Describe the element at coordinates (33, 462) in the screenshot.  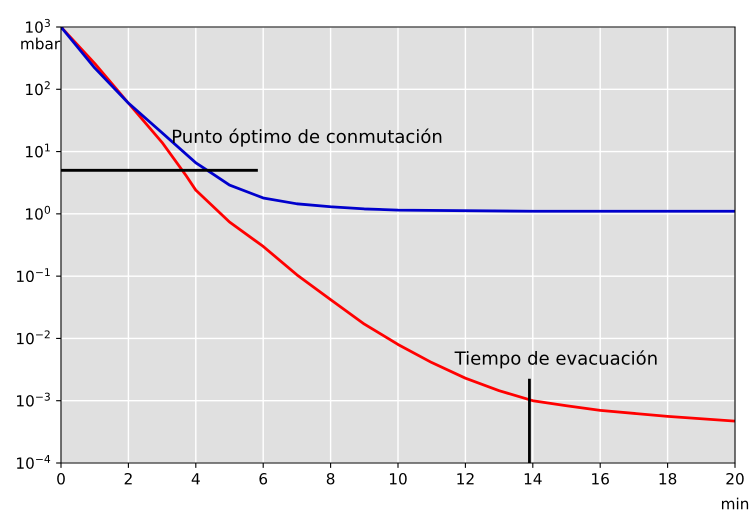
I see `y-tick-label: 10$^{−4}$` at that location.